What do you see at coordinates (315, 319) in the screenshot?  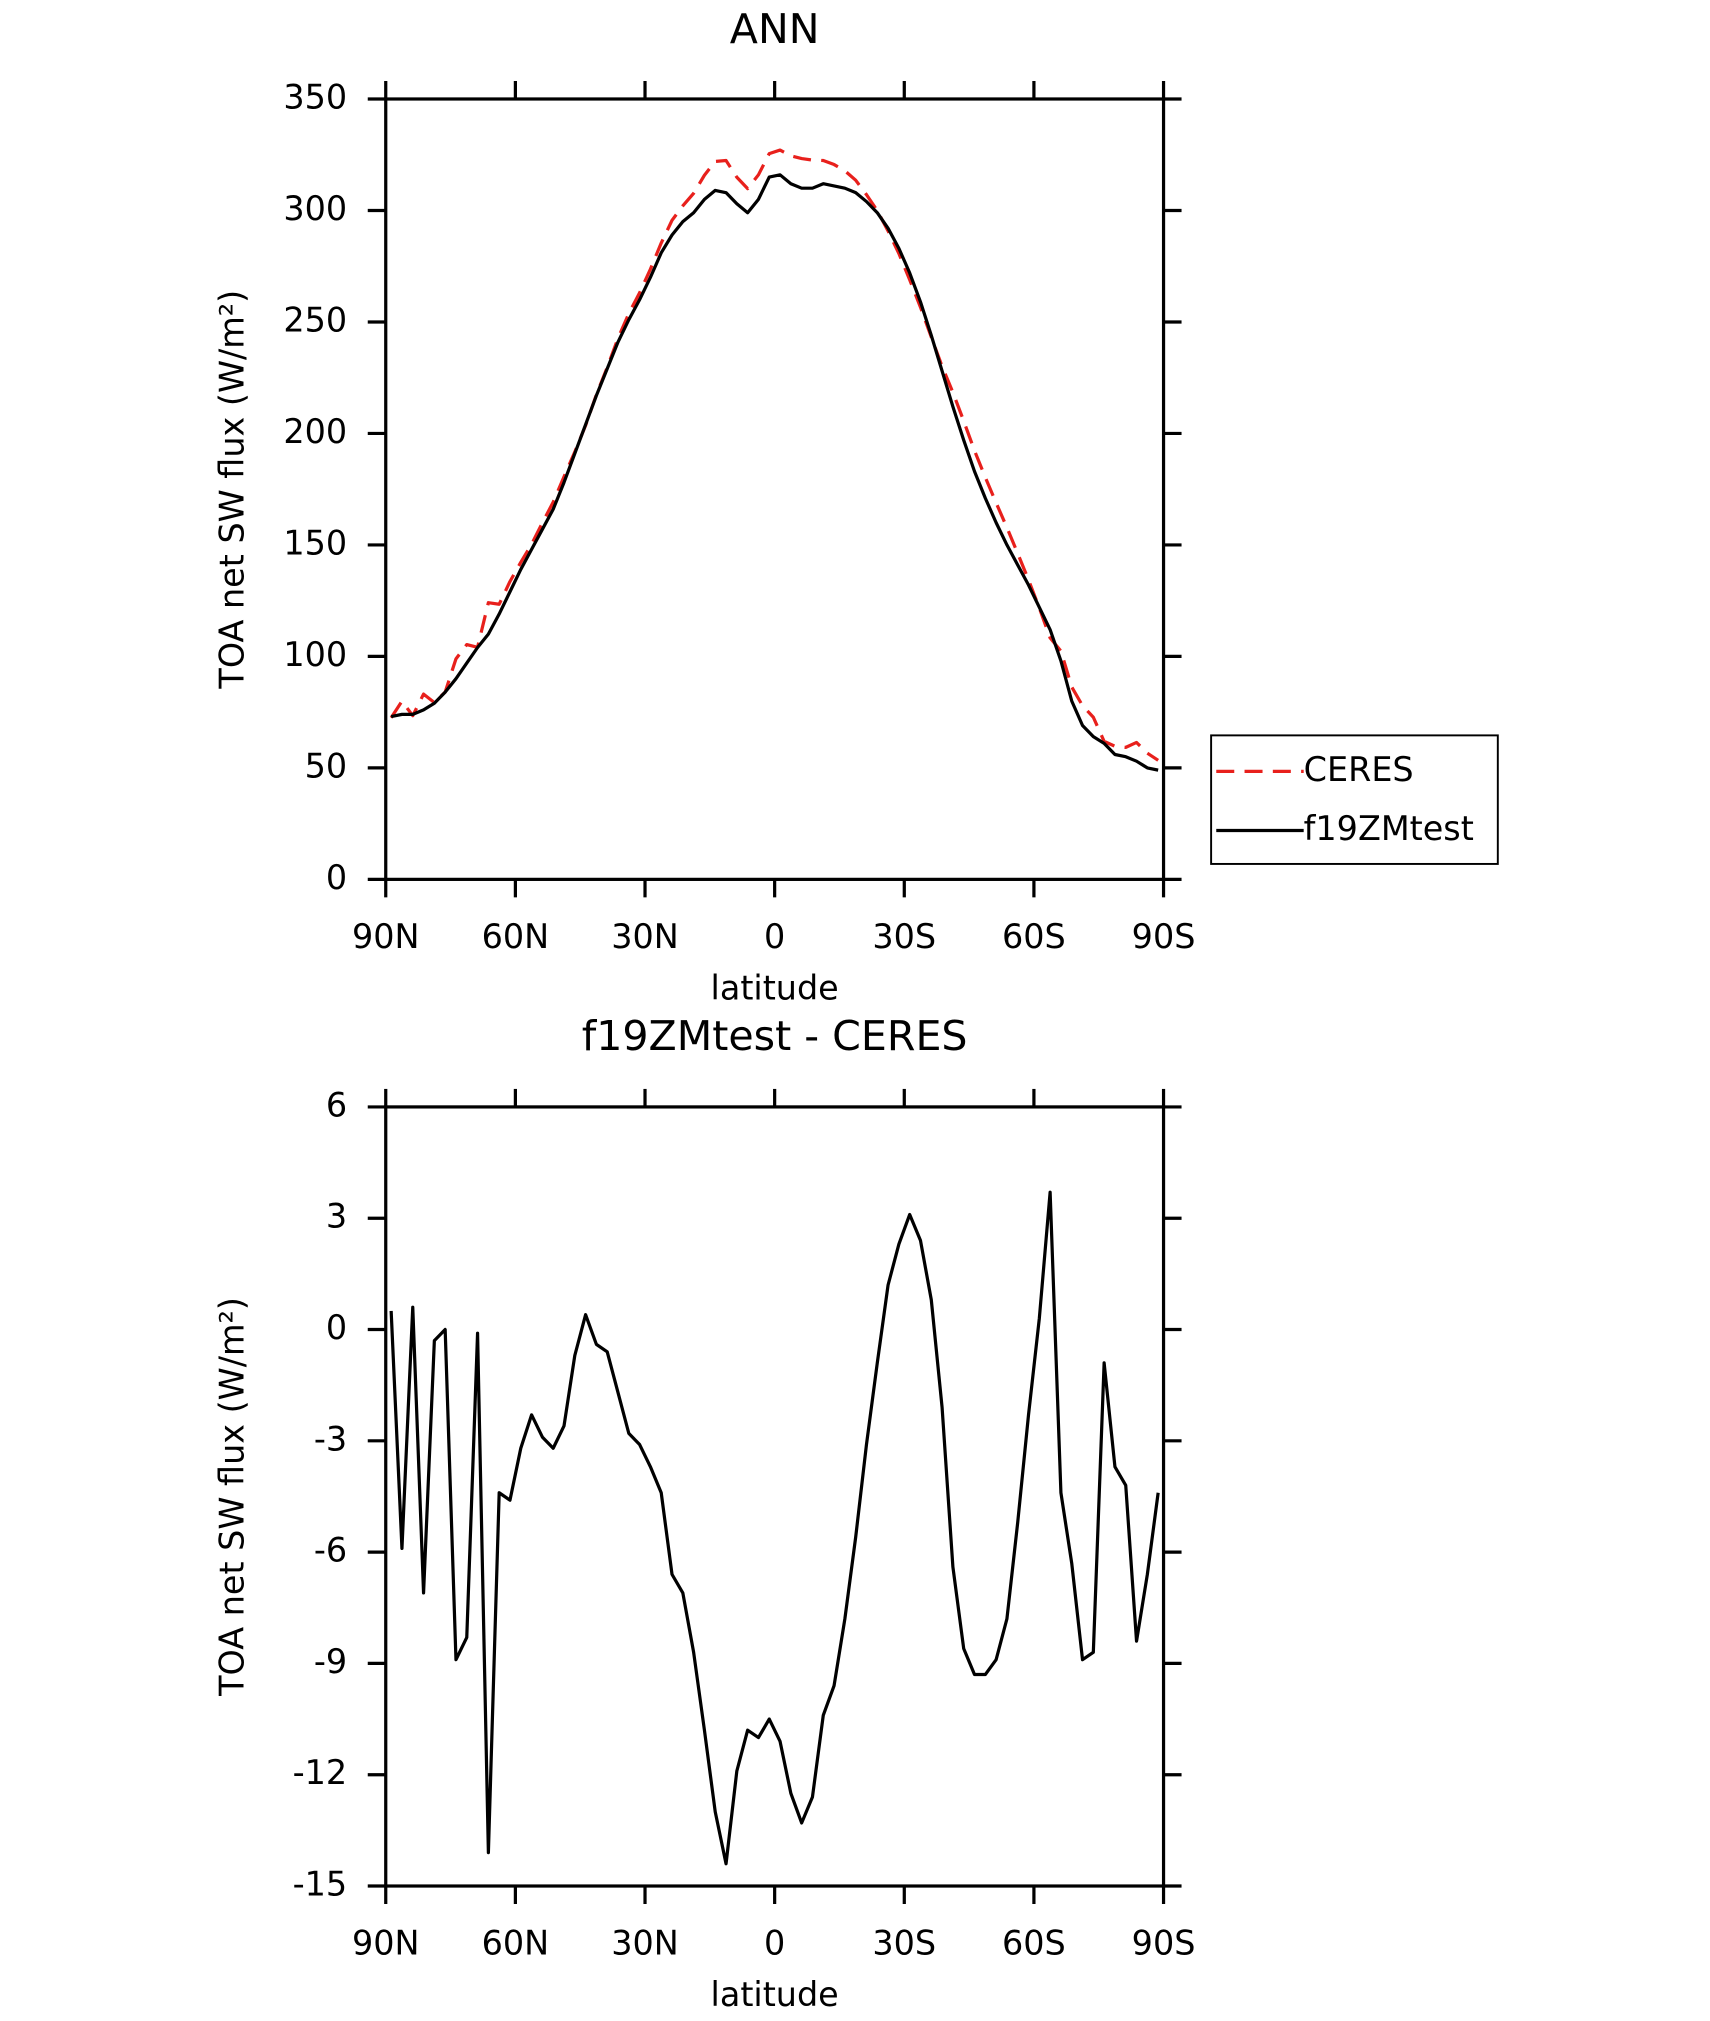 I see `y-tick-label: 250` at bounding box center [315, 319].